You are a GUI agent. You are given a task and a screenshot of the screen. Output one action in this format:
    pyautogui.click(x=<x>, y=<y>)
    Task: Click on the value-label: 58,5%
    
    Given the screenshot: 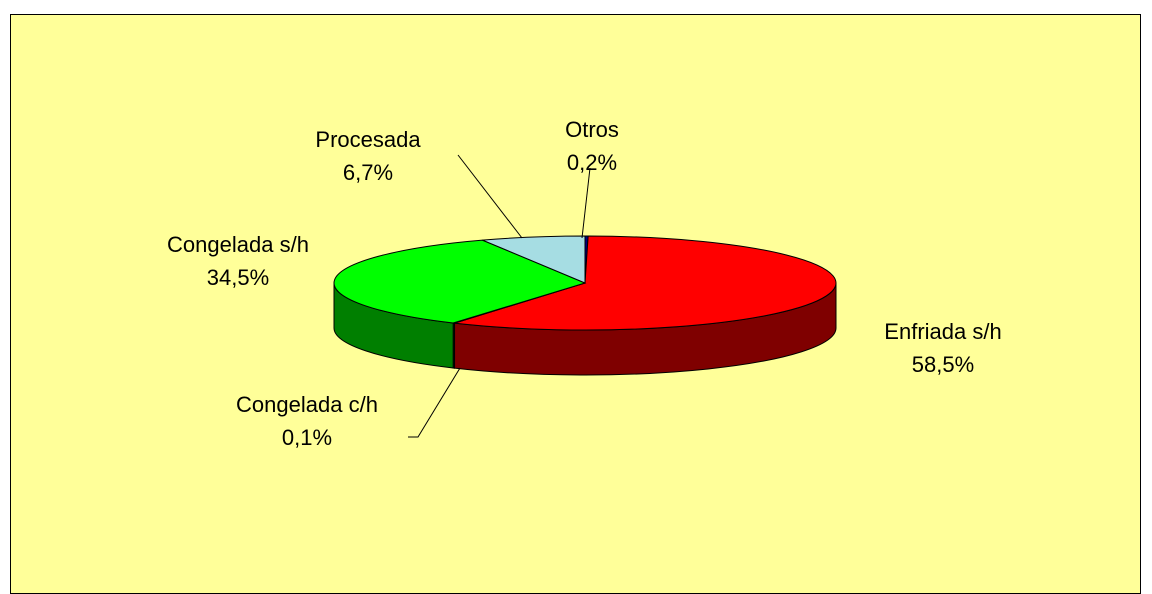 What is the action you would take?
    pyautogui.click(x=943, y=364)
    